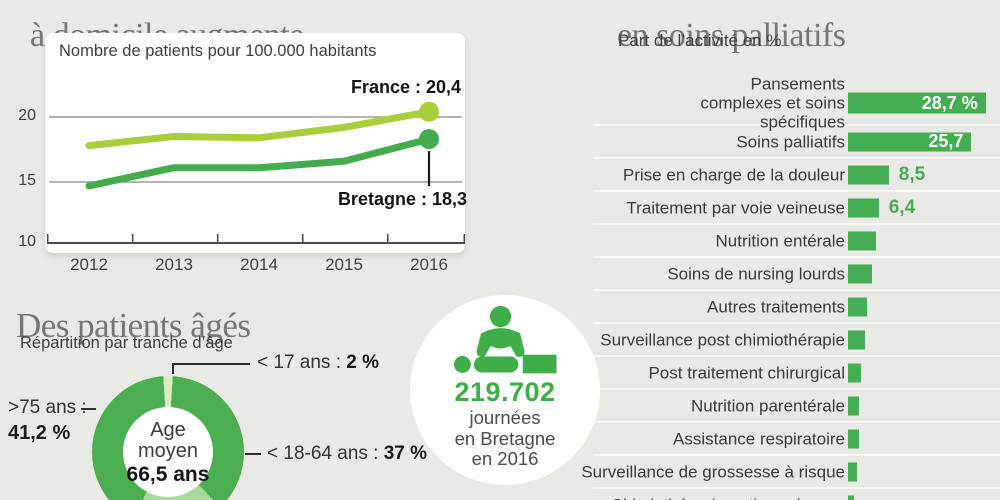 This screenshot has height=500, width=1000. What do you see at coordinates (759, 438) in the screenshot?
I see `bar-label: Assistance respiratoire` at bounding box center [759, 438].